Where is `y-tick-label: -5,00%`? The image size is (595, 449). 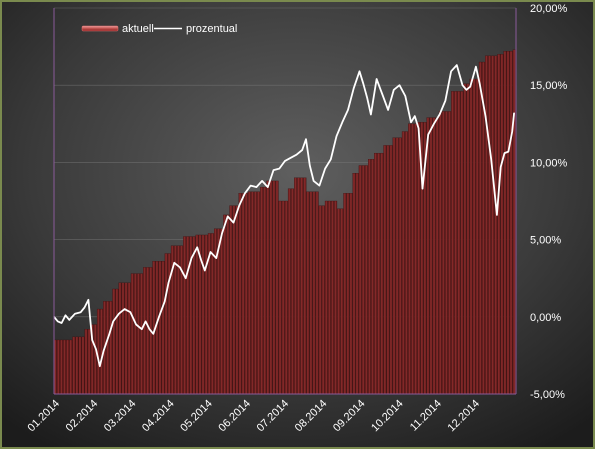
y-tick-label: -5,00% is located at coordinates (547, 395).